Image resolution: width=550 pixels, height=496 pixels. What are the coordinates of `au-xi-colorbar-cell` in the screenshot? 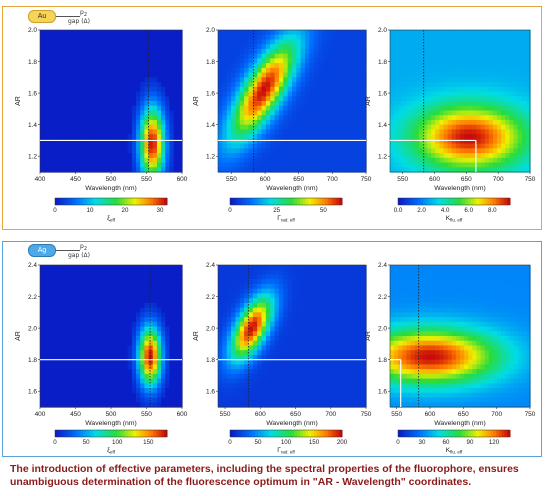 It's located at (132, 201).